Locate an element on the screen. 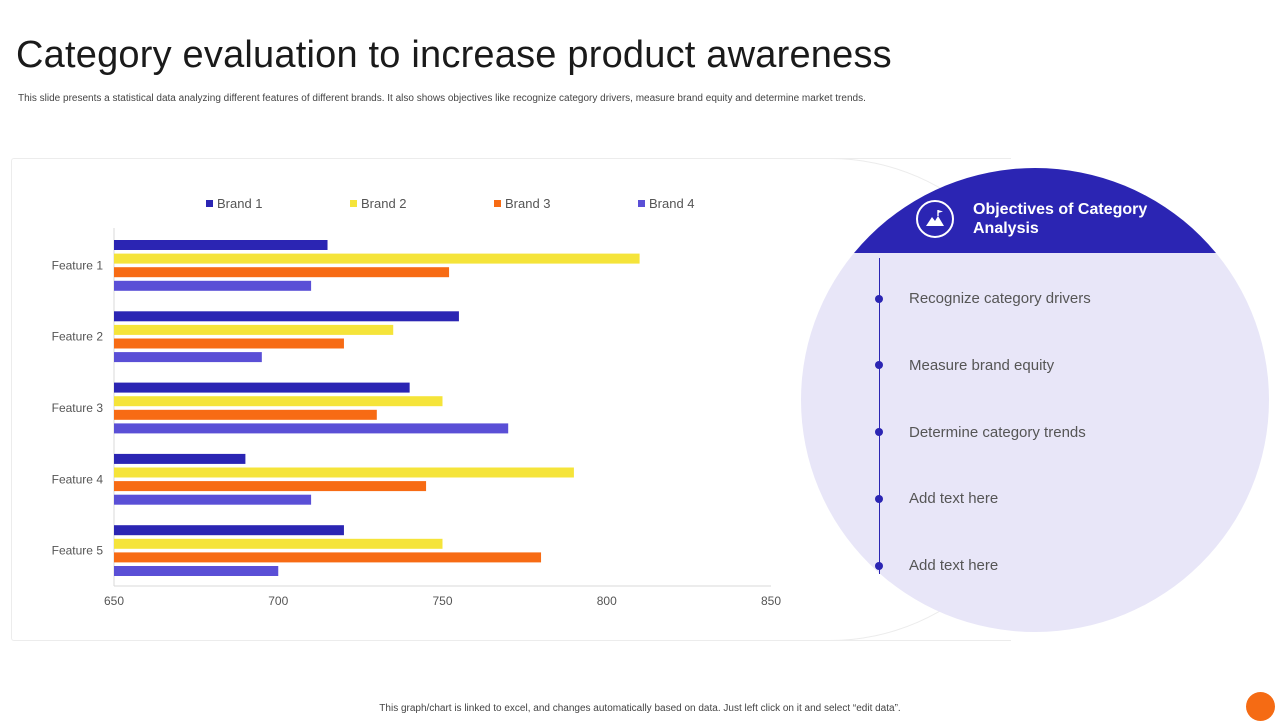 Image resolution: width=1280 pixels, height=721 pixels. y-category-label: Feature 5 is located at coordinates (78, 551).